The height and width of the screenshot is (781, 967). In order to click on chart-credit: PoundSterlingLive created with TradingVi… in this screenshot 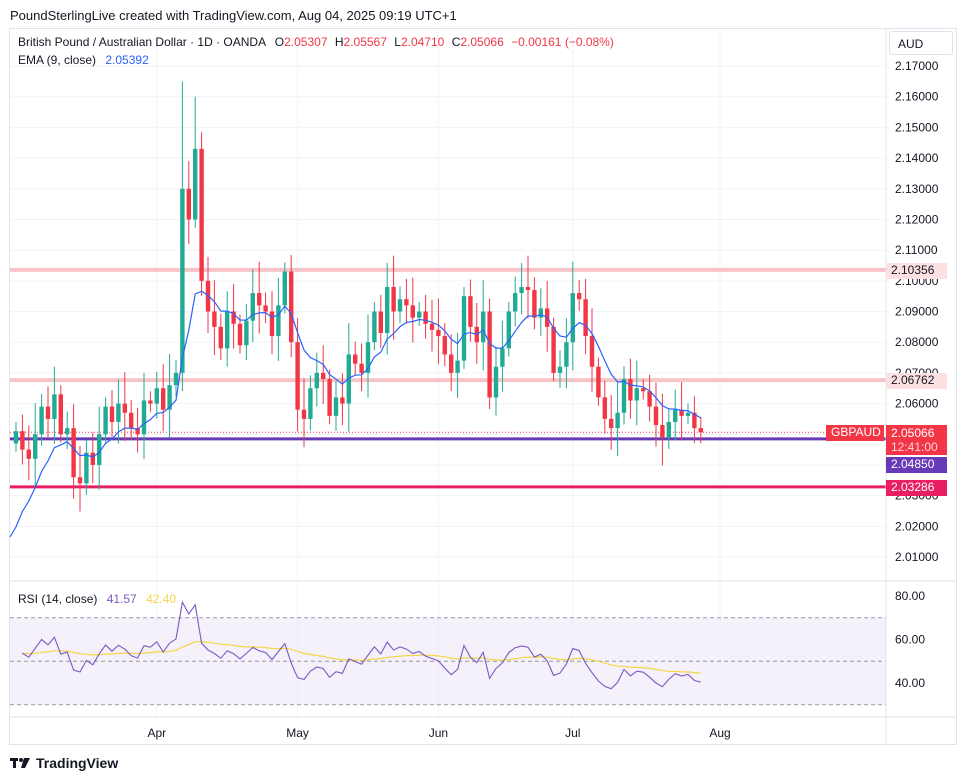, I will do `click(233, 15)`.